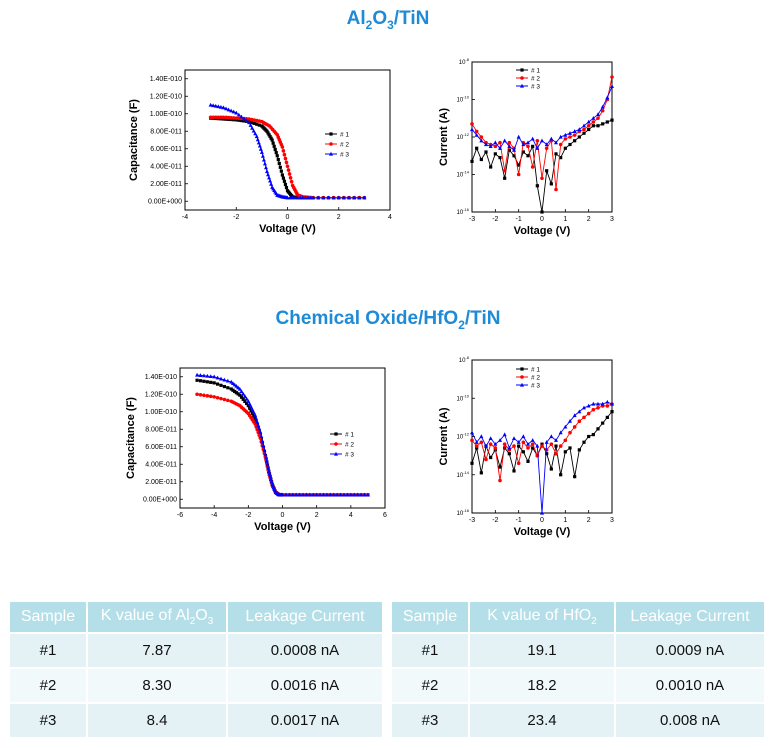  I want to click on cell-leakage: 0.0017 nA, so click(305, 719).